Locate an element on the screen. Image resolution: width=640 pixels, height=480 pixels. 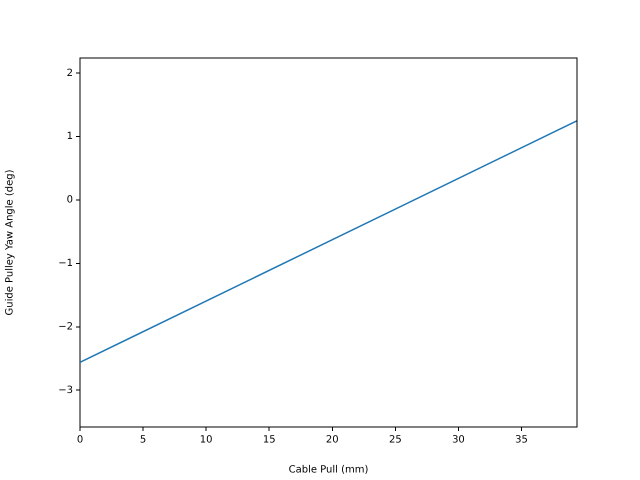
x-tick-label: 10 is located at coordinates (206, 440).